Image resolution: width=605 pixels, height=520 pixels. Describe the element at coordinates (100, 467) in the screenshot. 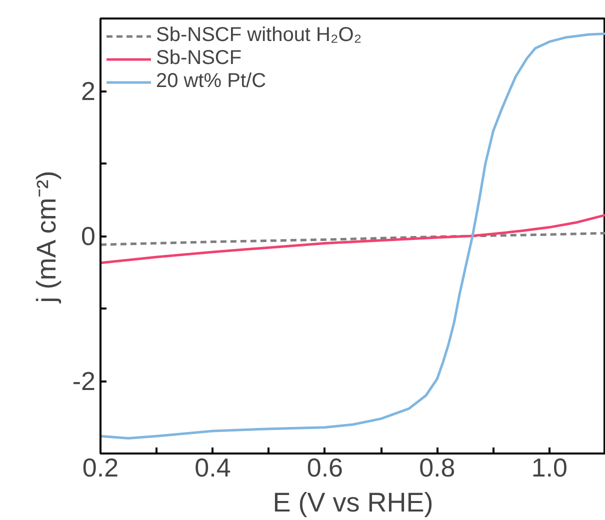

I see `x-tick-label: 0.2` at that location.